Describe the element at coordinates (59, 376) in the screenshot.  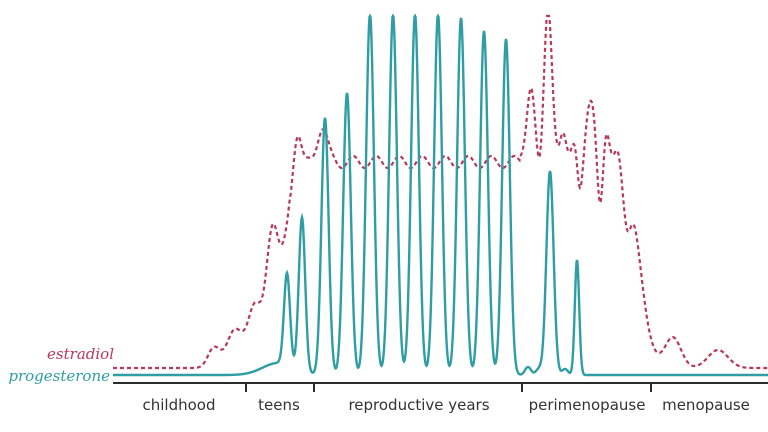
I see `progesterone-legend-label: progesterone` at that location.